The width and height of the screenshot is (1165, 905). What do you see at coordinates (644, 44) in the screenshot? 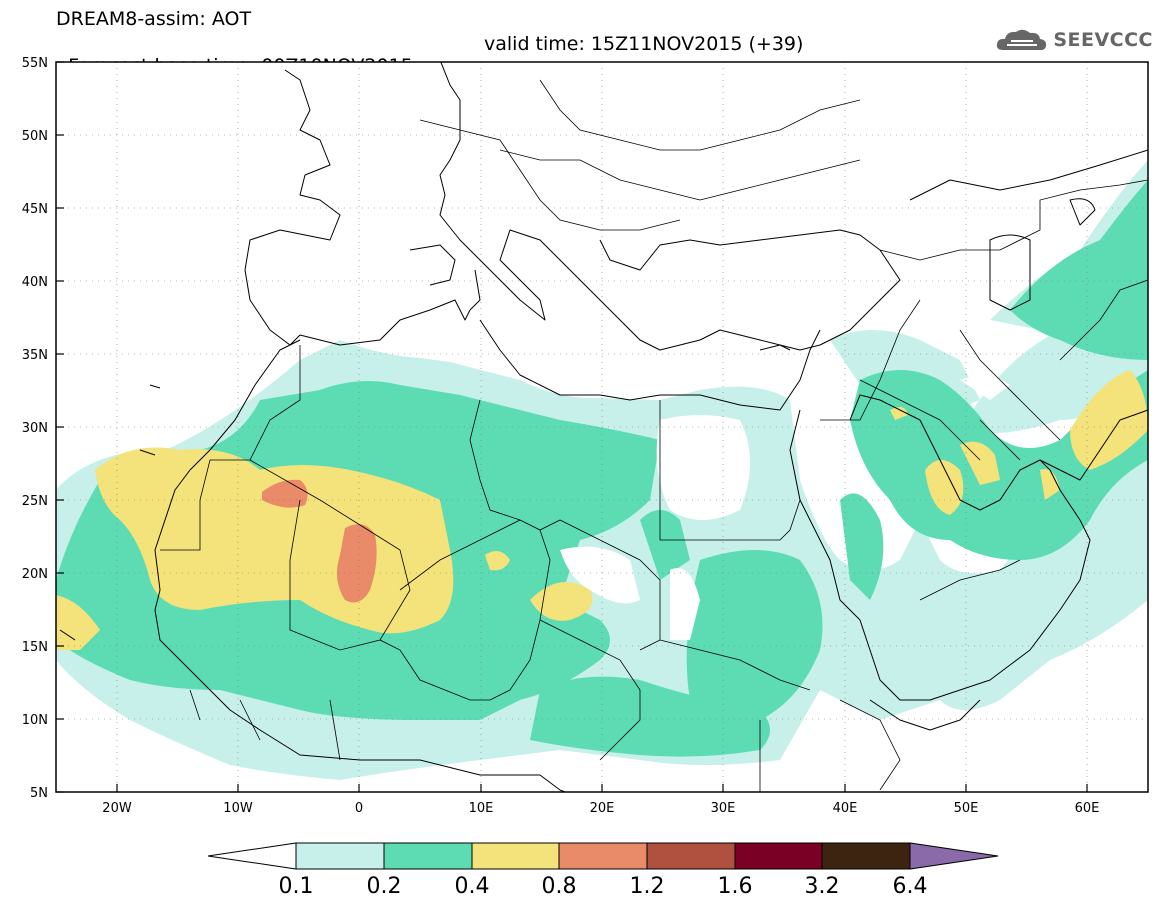
I see `valid-time: valid time: 15Z11NOV2015 (+39)` at bounding box center [644, 44].